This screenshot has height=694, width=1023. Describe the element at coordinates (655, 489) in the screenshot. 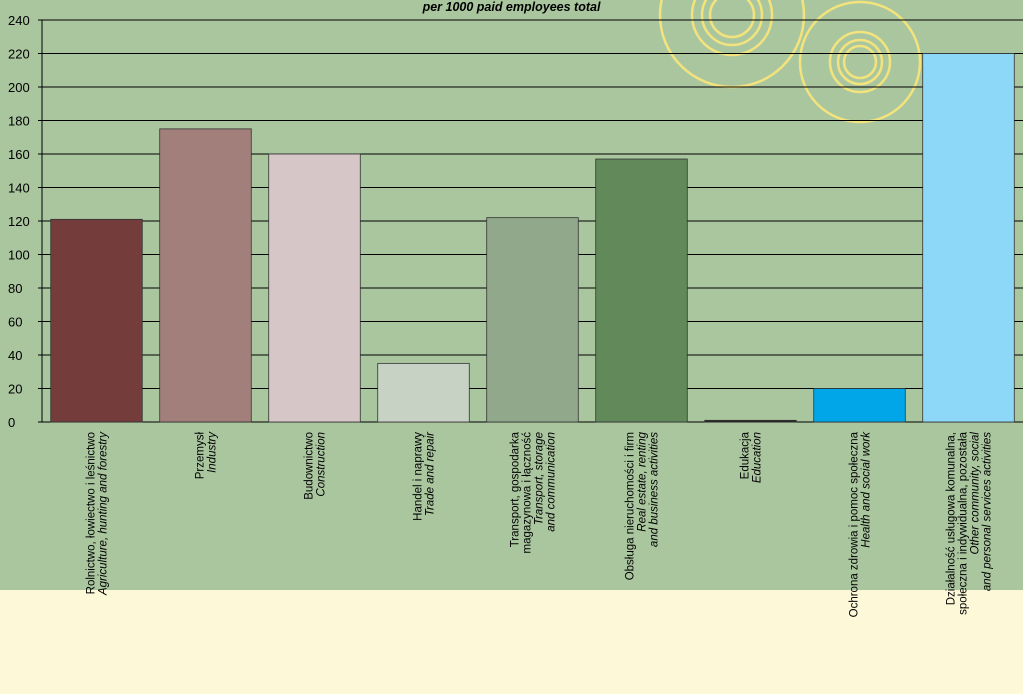

I see `category-label-en: and business activities` at that location.